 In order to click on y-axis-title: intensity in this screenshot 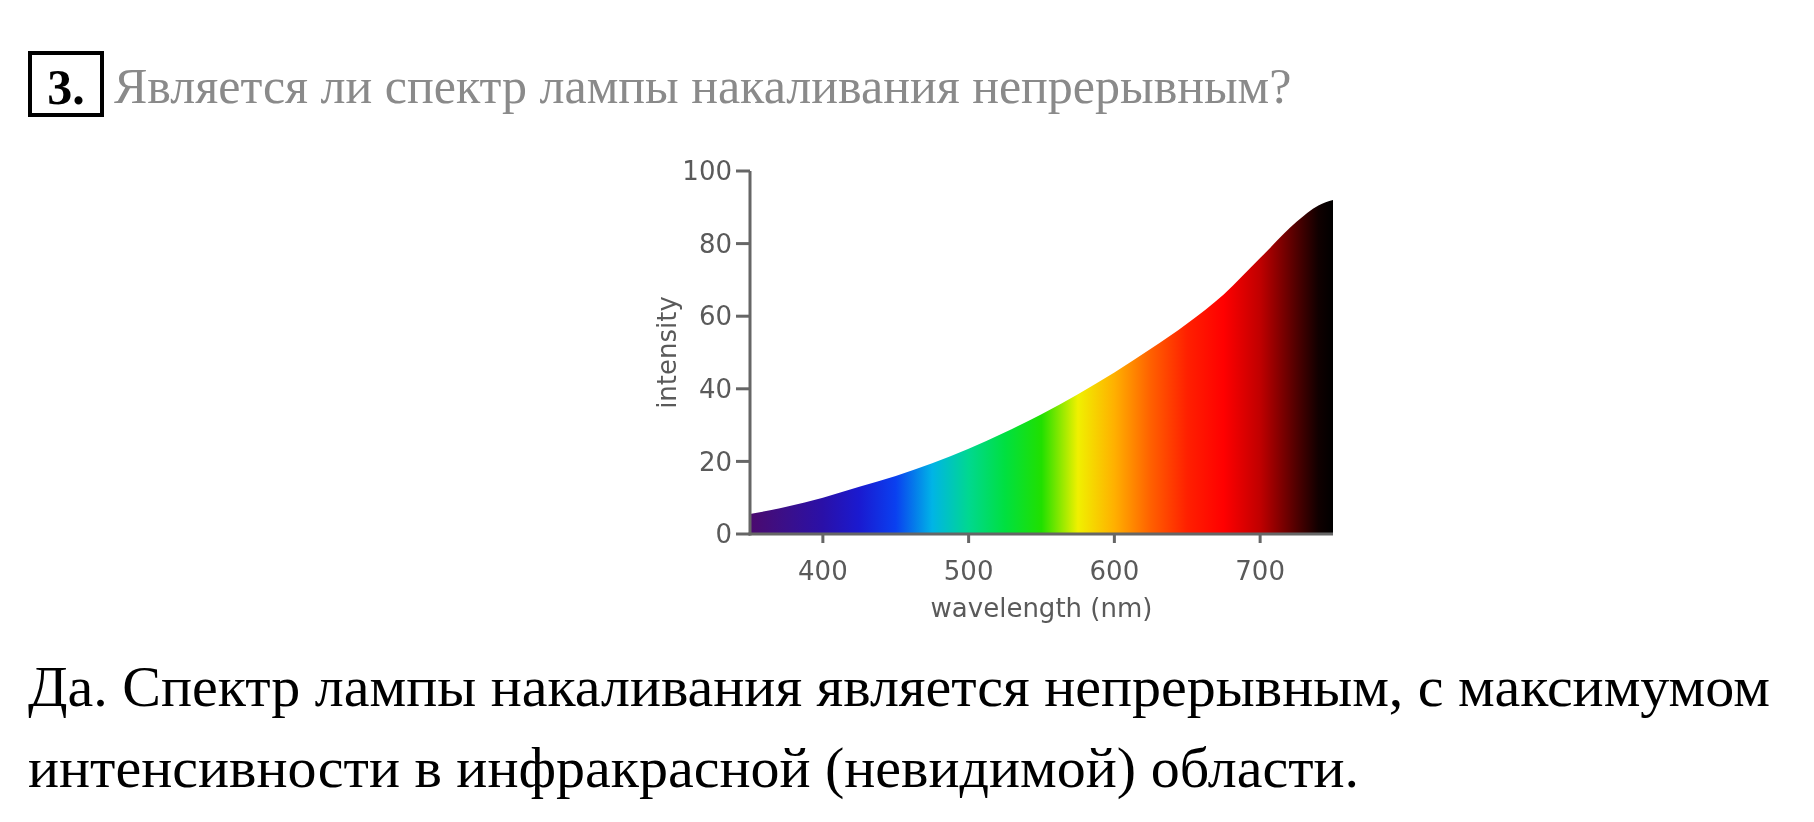, I will do `click(667, 352)`.